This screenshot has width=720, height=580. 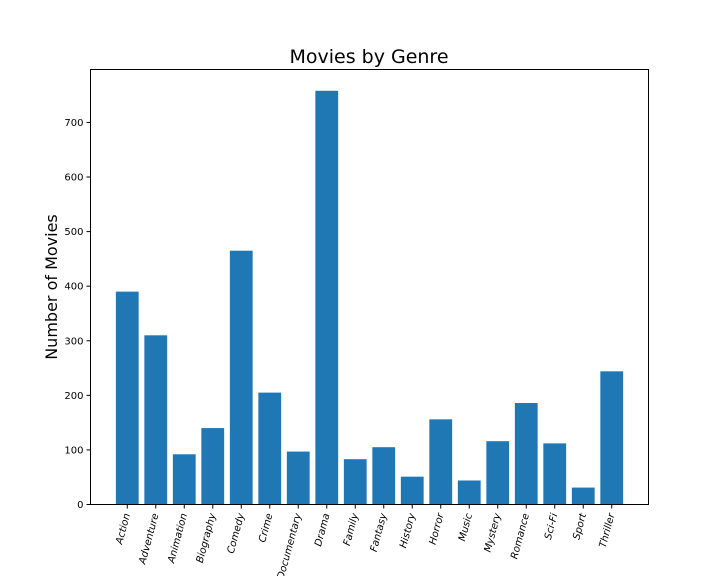 What do you see at coordinates (408, 530) in the screenshot?
I see `x-tick-label-history: History` at bounding box center [408, 530].